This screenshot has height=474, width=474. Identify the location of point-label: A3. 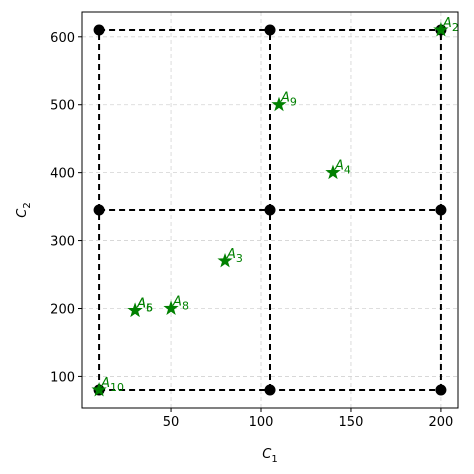
(234, 256).